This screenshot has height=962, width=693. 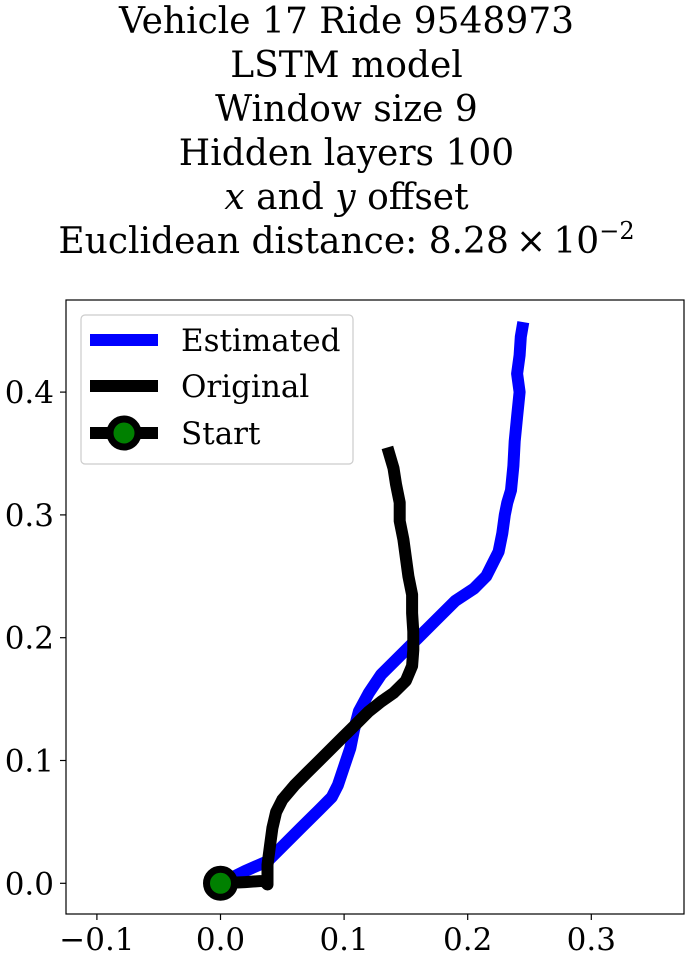 I want to click on title-offset: offset, so click(x=412, y=197).